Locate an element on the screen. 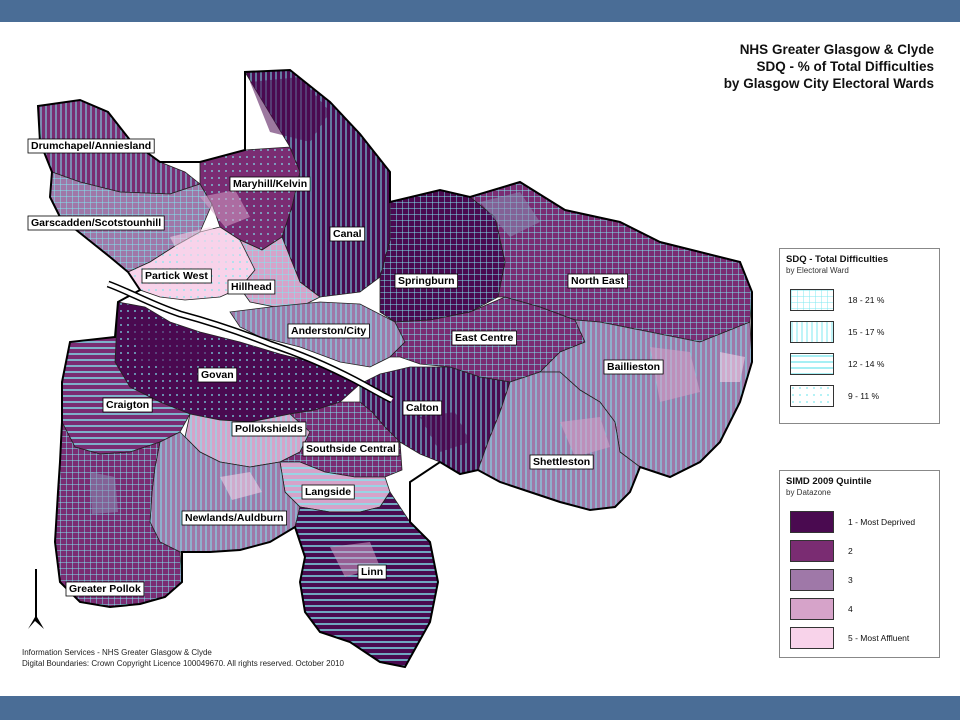 The height and width of the screenshot is (720, 960). top-band is located at coordinates (480, 11).